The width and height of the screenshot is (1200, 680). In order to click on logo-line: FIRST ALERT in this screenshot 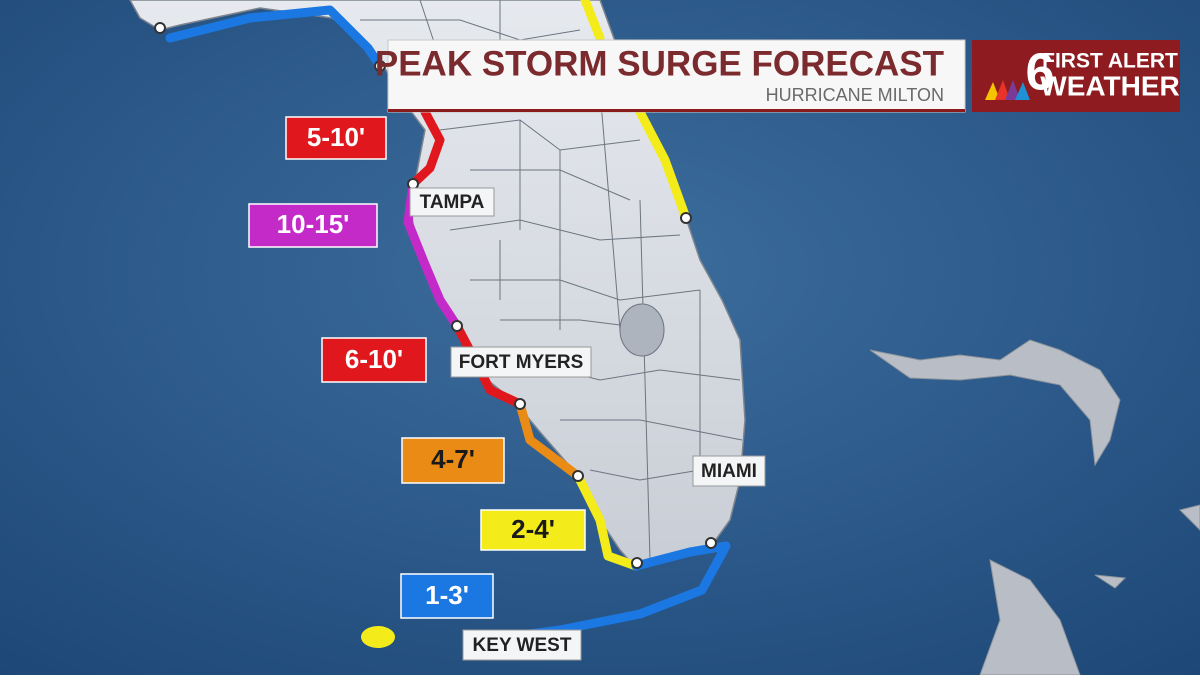, I will do `click(1110, 61)`.